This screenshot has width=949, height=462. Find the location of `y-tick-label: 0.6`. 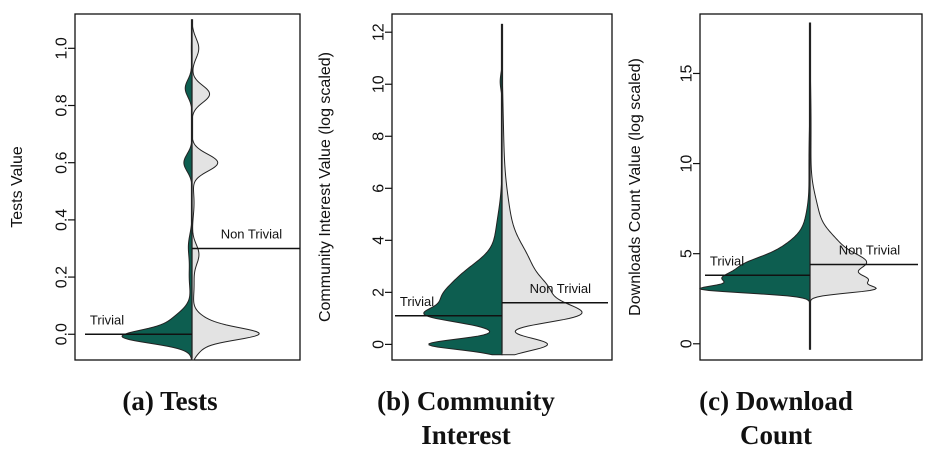

y-tick-label: 0.6 is located at coordinates (62, 162).